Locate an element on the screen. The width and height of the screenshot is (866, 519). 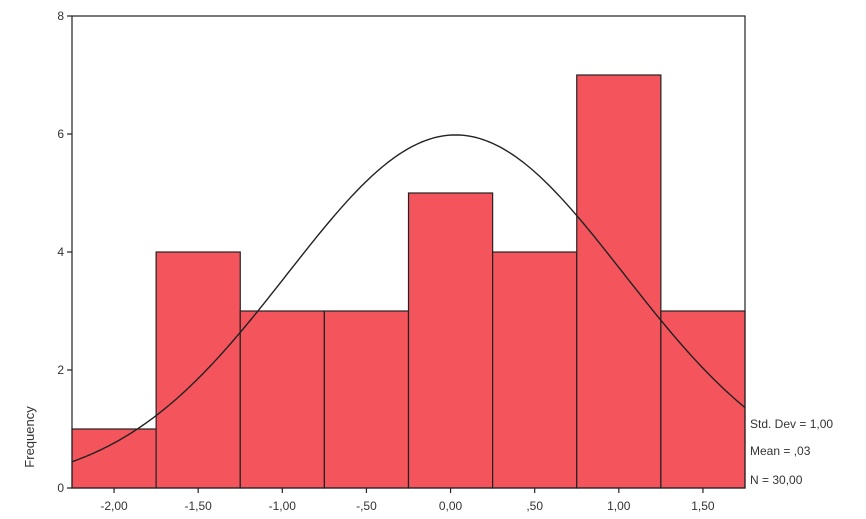
x-tick-label-3: -,50 is located at coordinates (366, 506).